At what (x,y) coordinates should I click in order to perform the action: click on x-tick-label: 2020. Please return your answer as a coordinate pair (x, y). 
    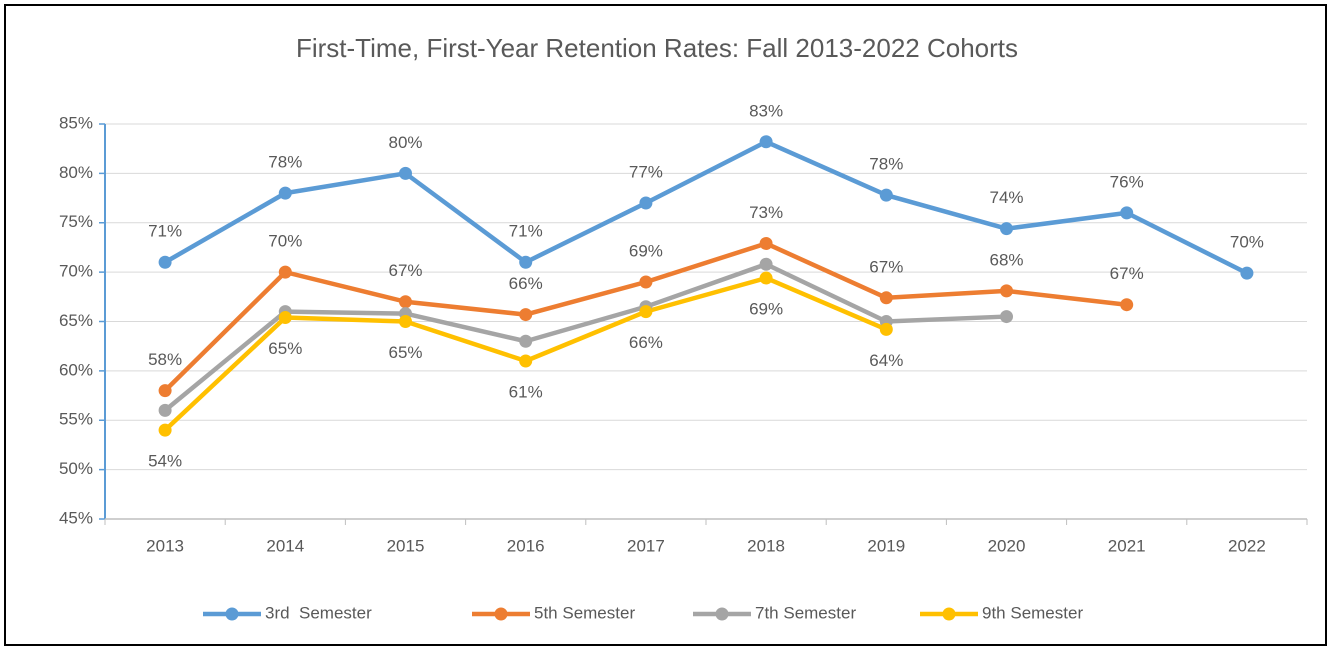
    Looking at the image, I should click on (1007, 545).